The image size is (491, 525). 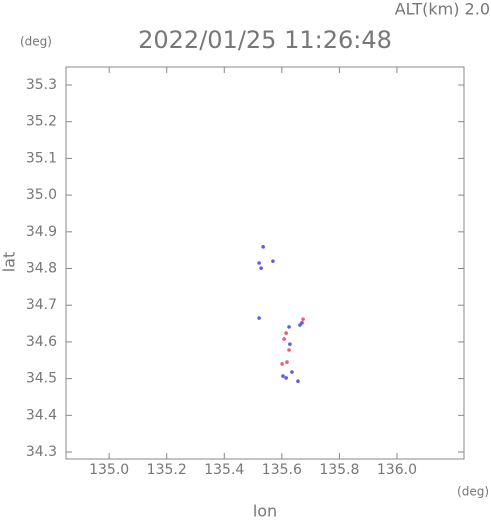 What do you see at coordinates (41, 379) in the screenshot?
I see `y-tick-label: 34.5` at bounding box center [41, 379].